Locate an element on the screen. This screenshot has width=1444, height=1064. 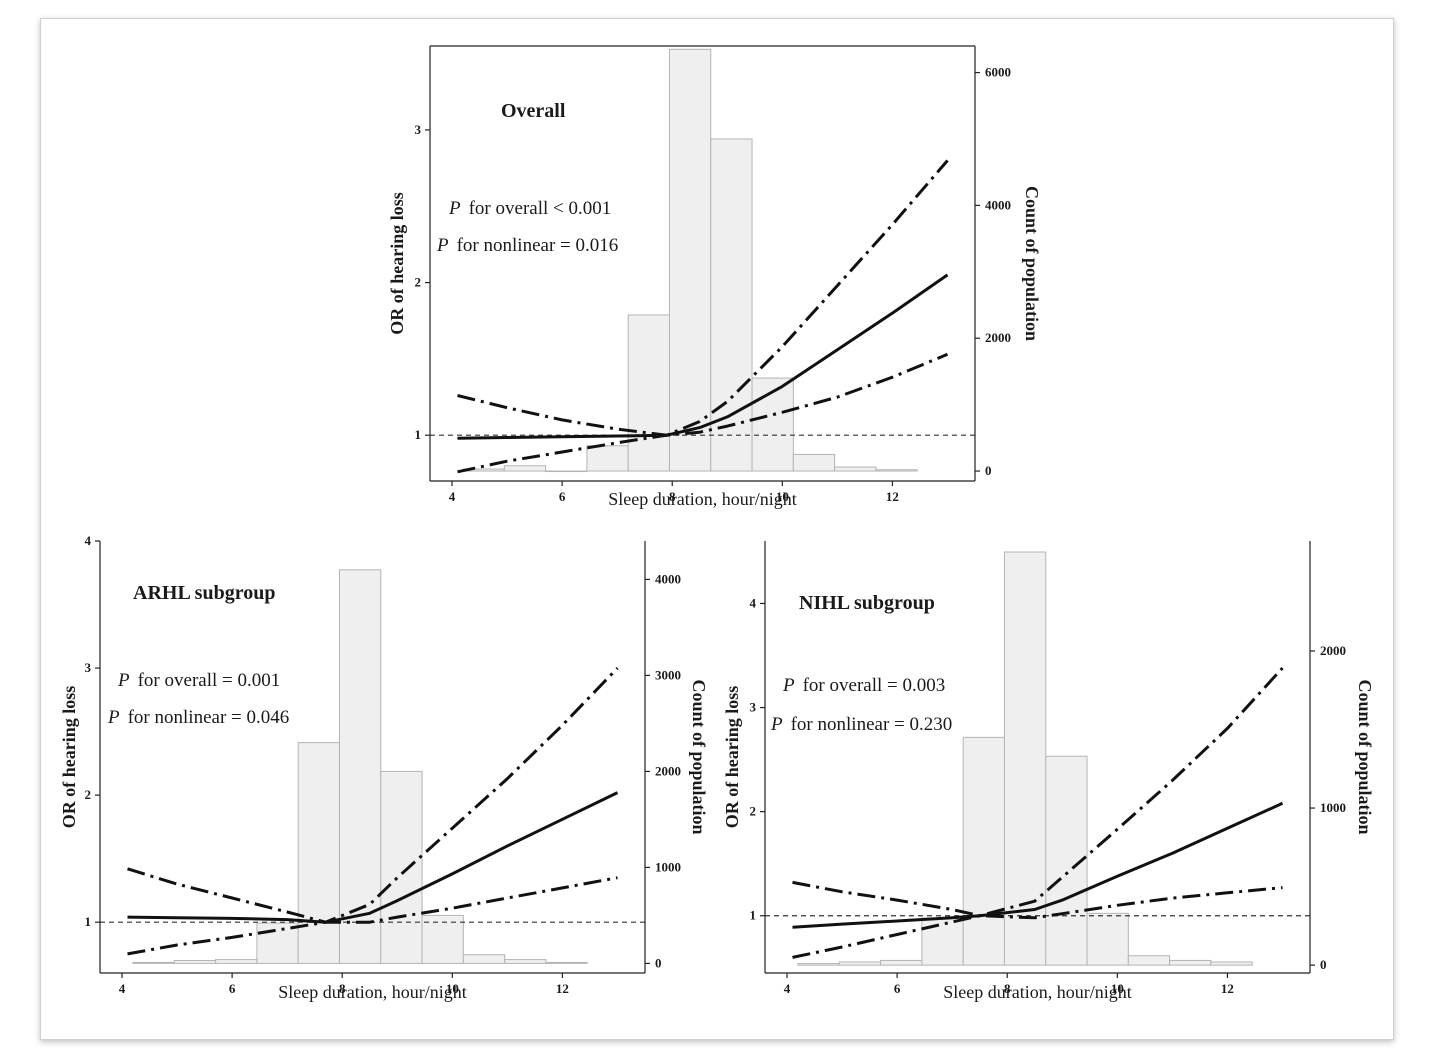
p-value-label: for overall = 0.001 is located at coordinates (209, 680).